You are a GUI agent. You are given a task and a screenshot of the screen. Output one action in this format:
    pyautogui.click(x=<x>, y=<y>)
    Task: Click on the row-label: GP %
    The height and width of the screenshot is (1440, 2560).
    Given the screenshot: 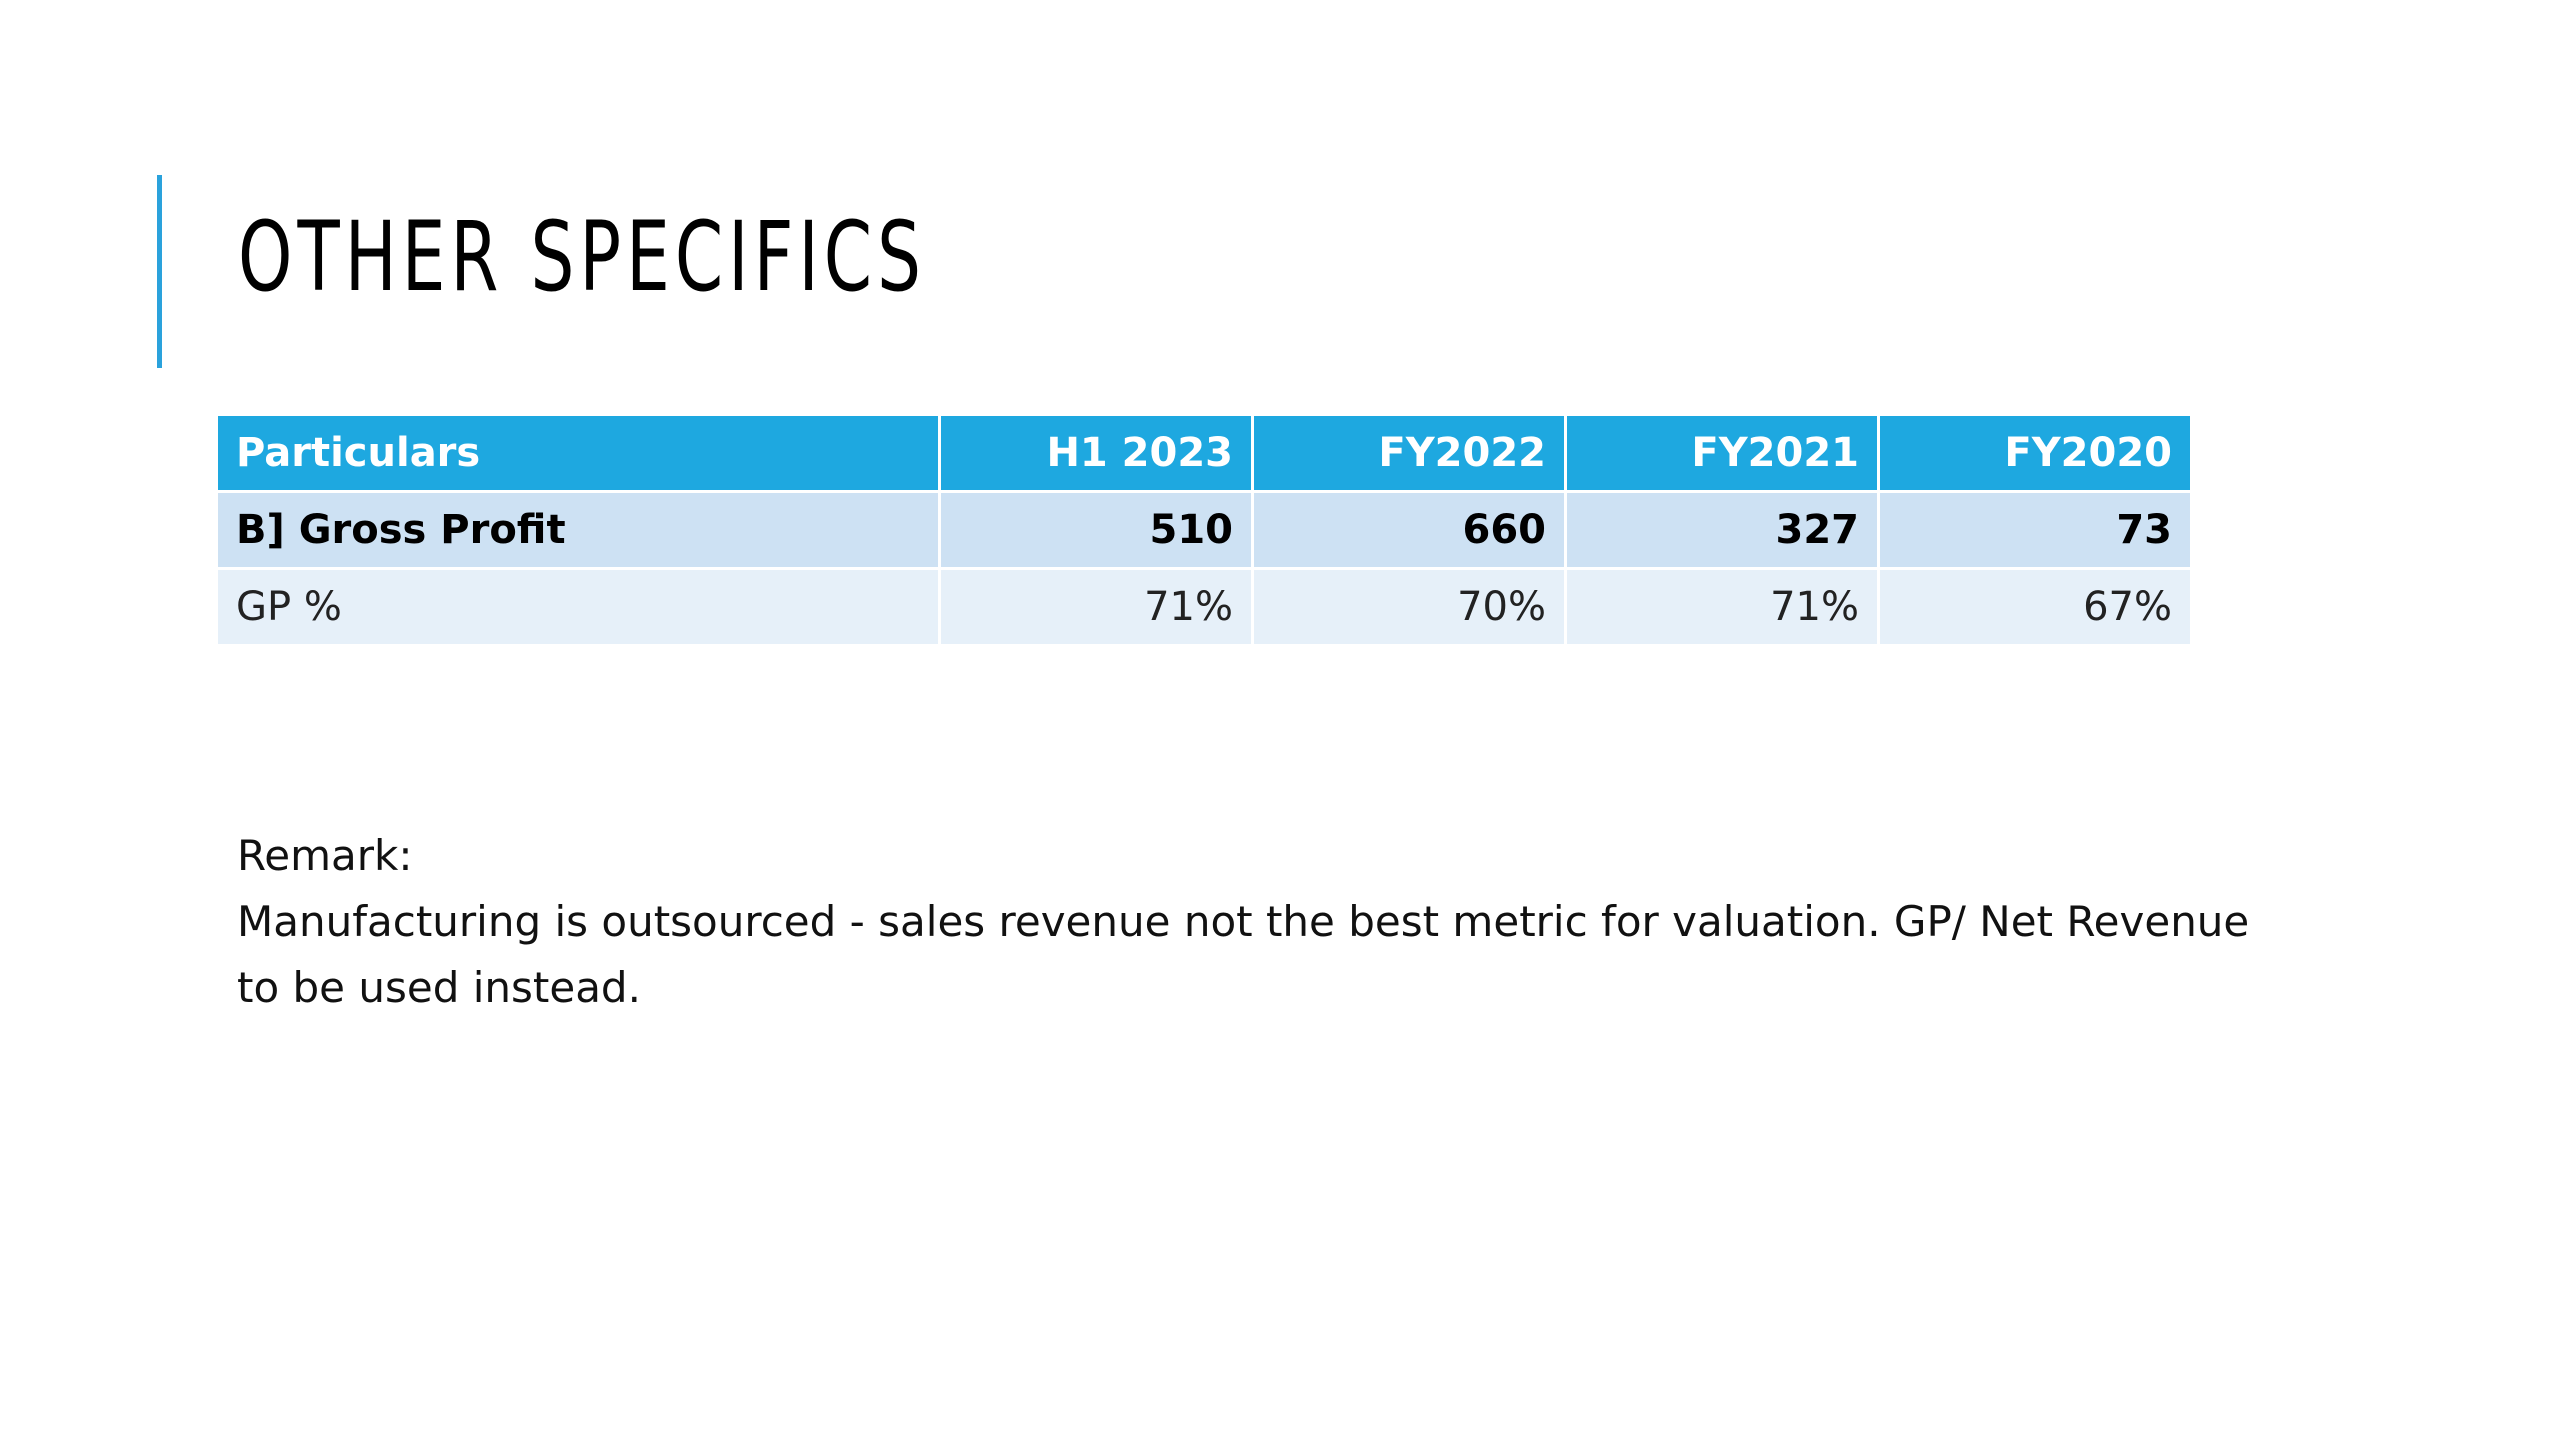 What is the action you would take?
    pyautogui.click(x=578, y=607)
    